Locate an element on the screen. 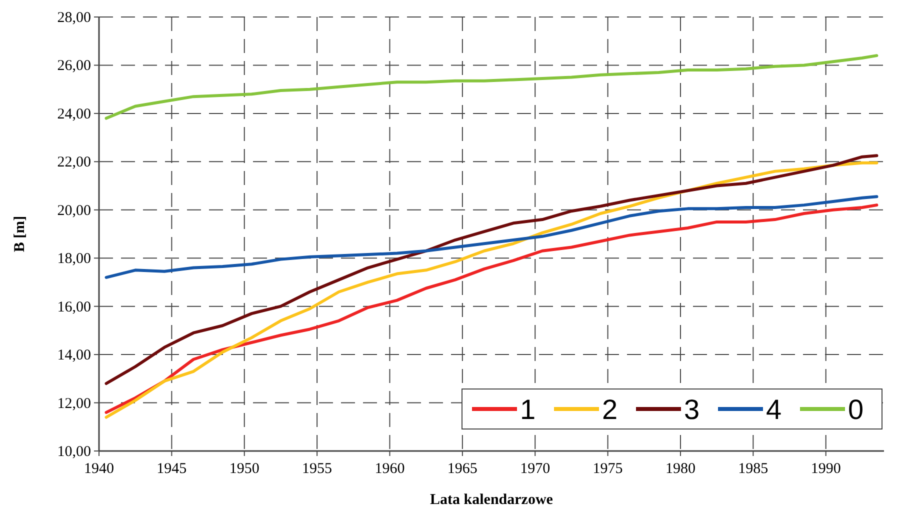 The width and height of the screenshot is (900, 522). x-tick-label: 1955 is located at coordinates (317, 469).